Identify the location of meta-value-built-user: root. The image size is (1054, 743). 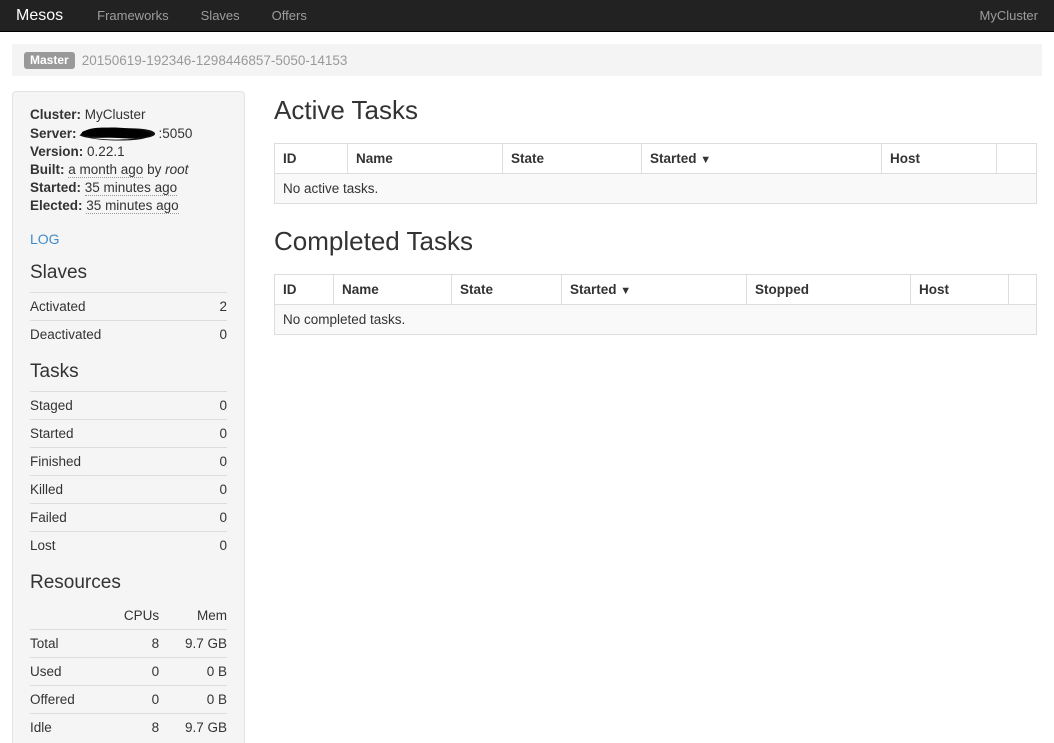
(177, 169).